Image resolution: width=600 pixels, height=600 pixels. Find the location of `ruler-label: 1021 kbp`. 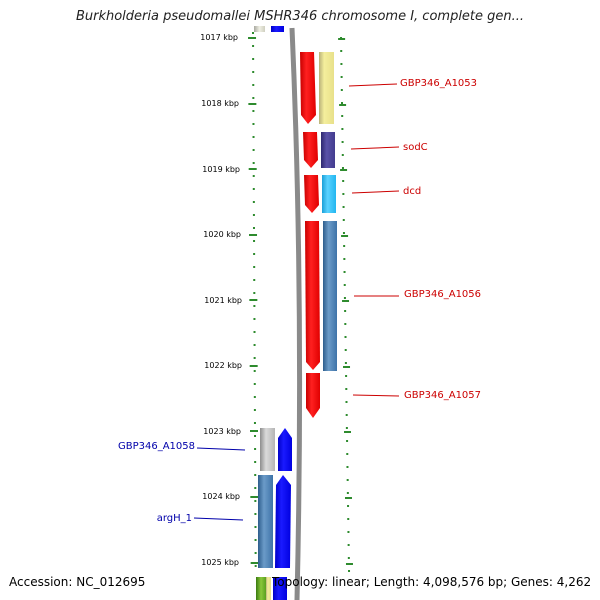

ruler-label: 1021 kbp is located at coordinates (223, 300).